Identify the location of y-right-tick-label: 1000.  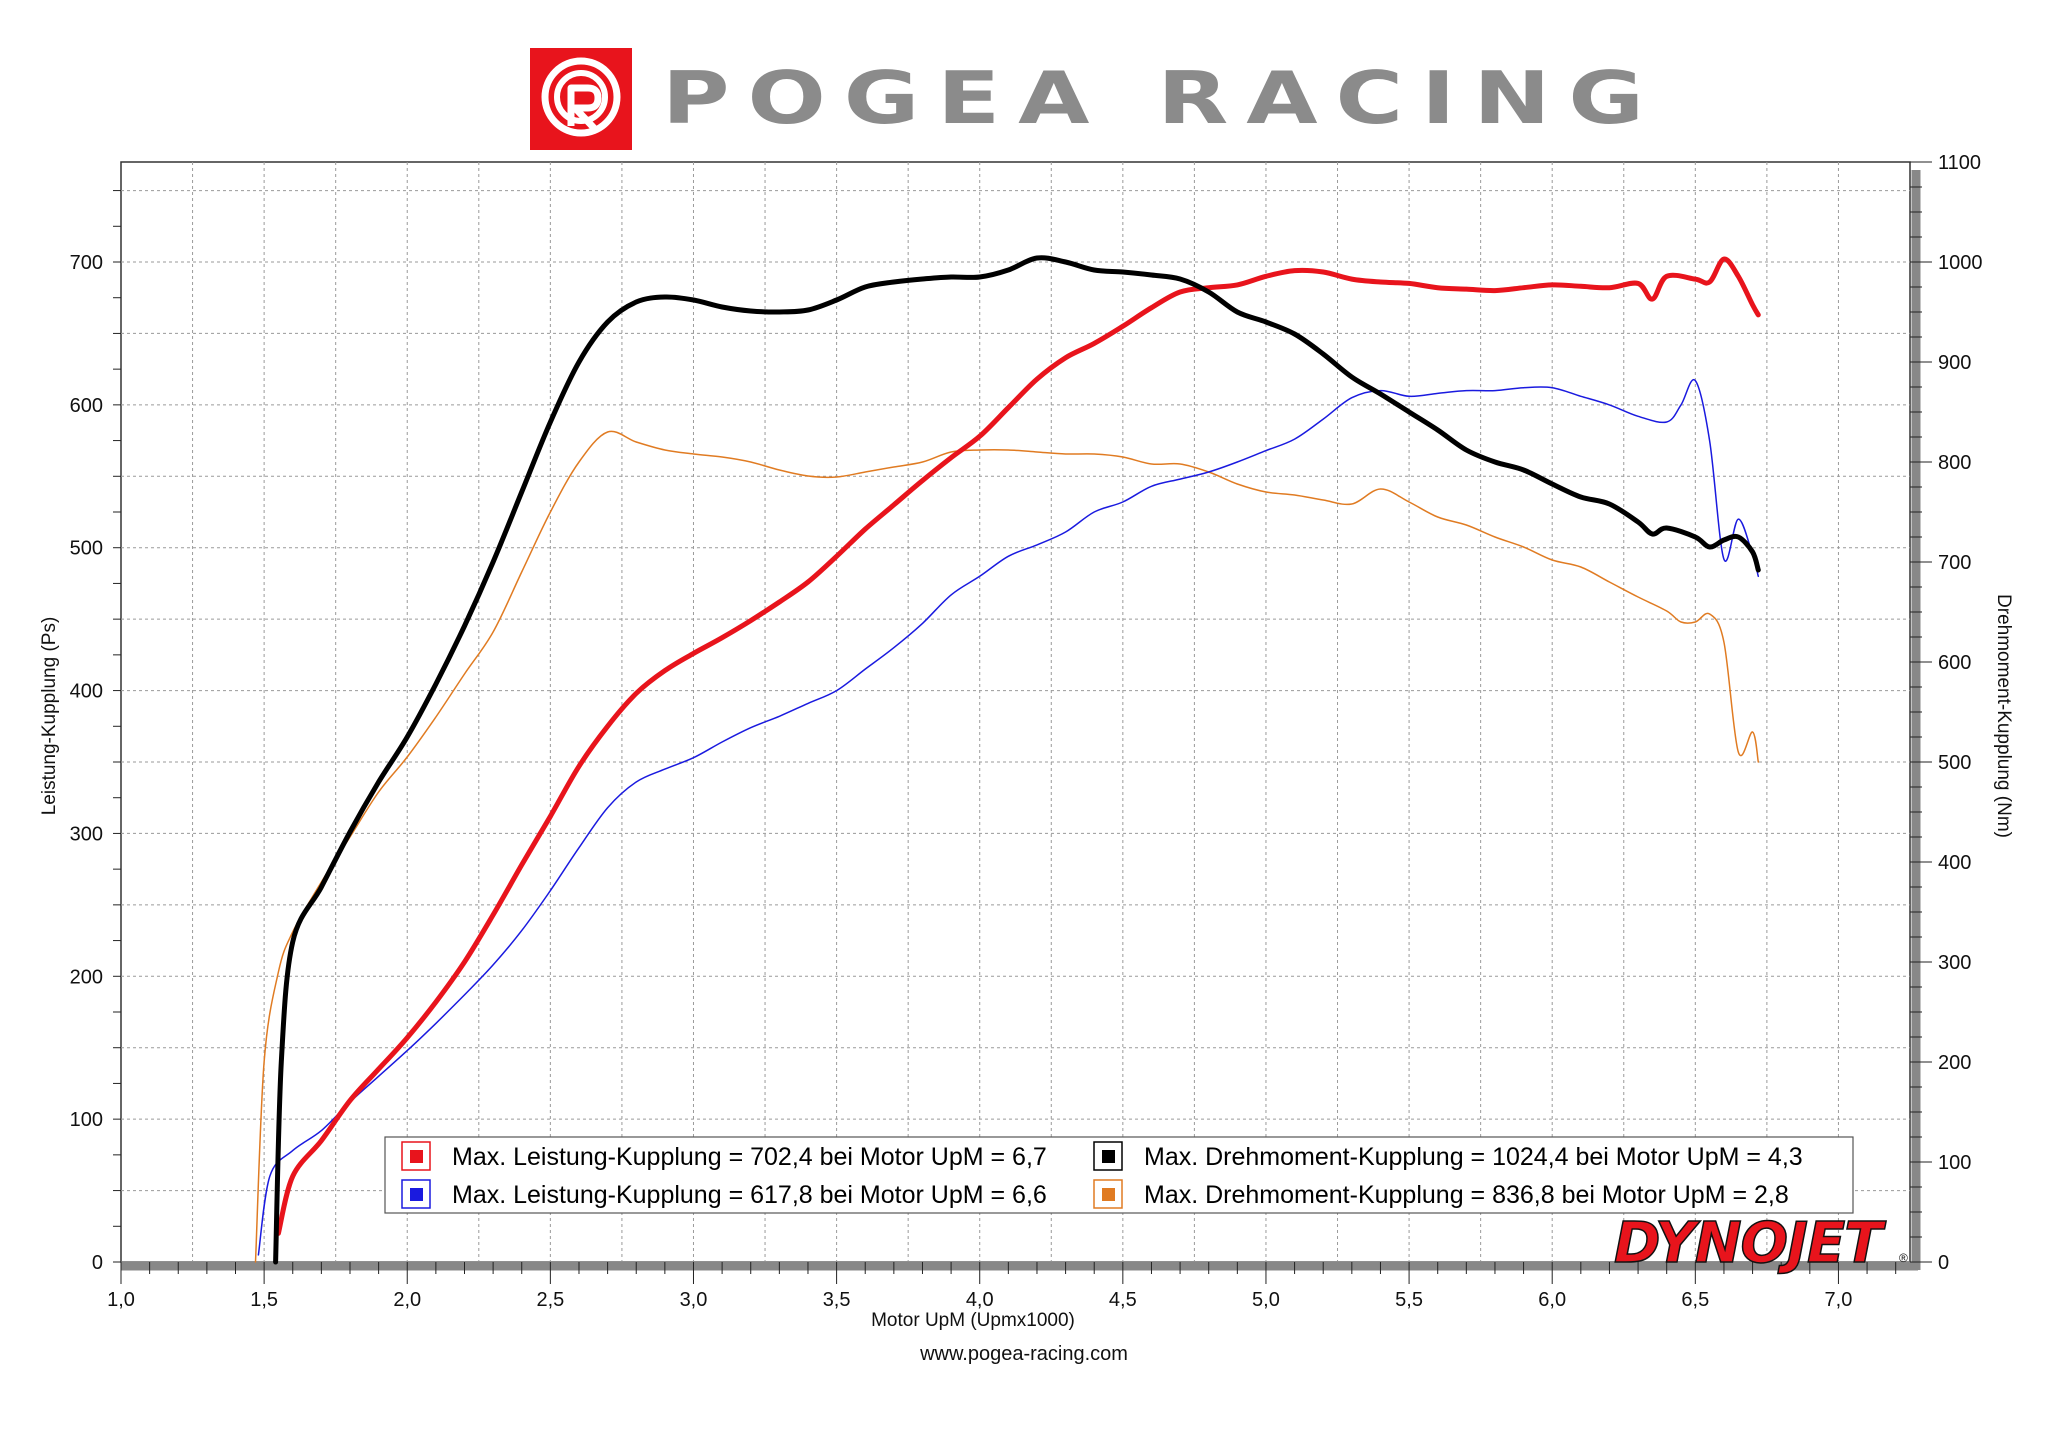
(1960, 263).